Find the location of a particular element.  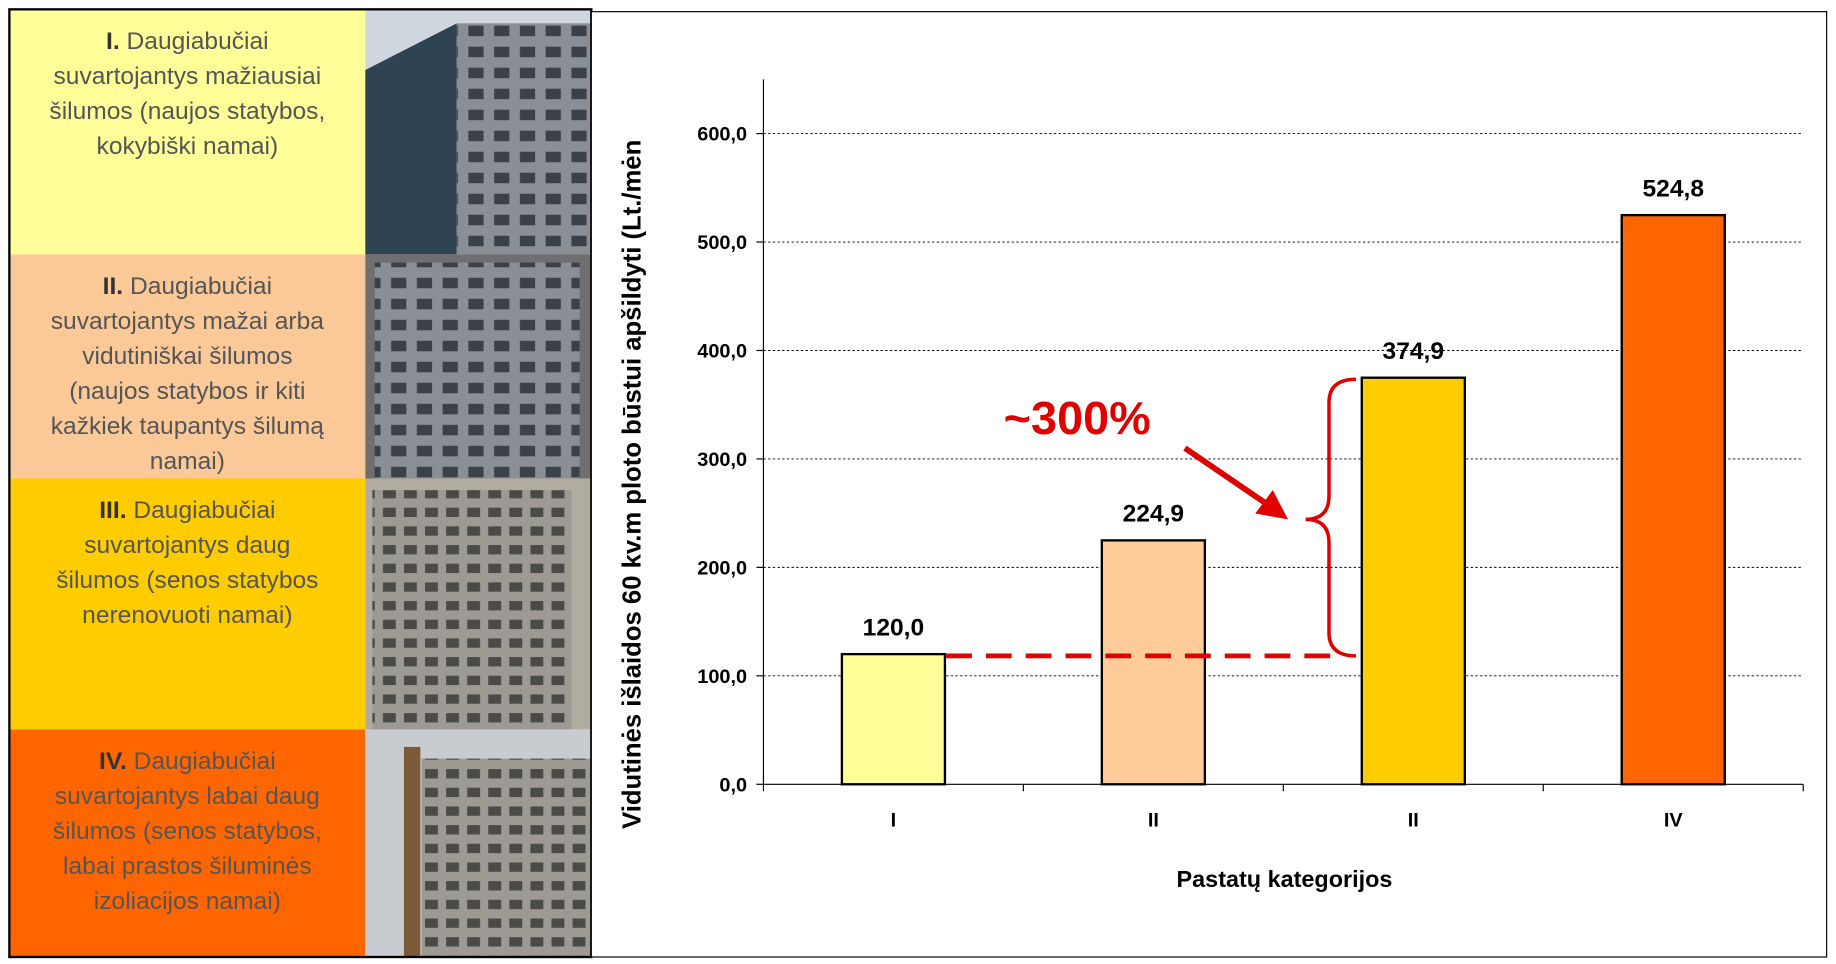

row-line: šilumos (naujos statybos, is located at coordinates (187, 111).